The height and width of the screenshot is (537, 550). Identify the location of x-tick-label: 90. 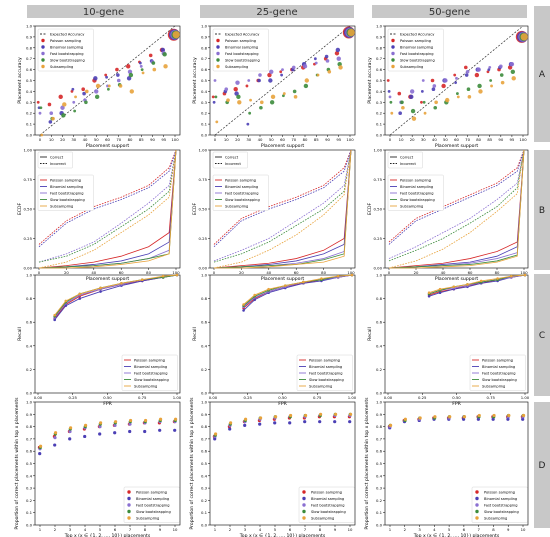
(327, 139).